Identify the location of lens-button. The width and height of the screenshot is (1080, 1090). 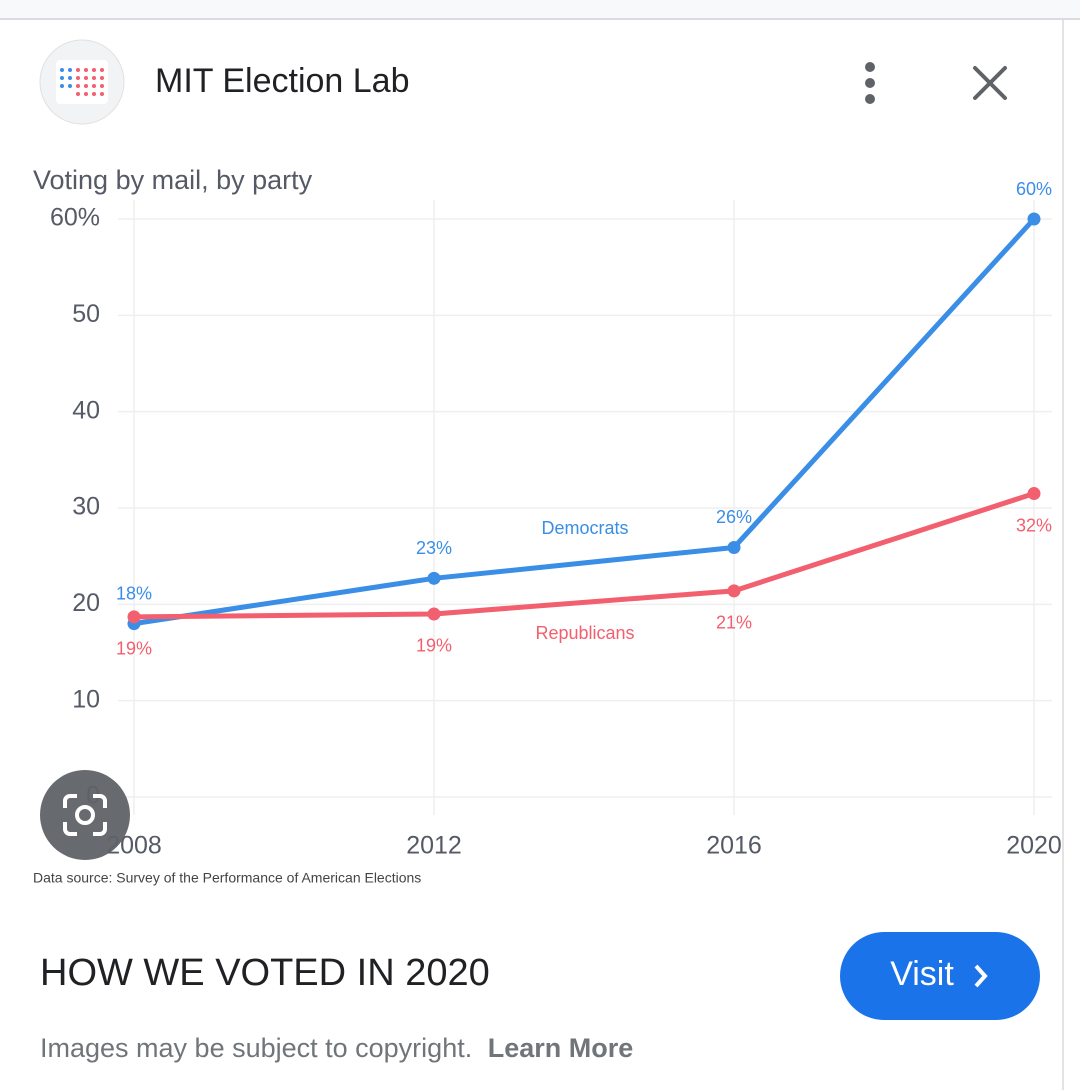
(85, 815).